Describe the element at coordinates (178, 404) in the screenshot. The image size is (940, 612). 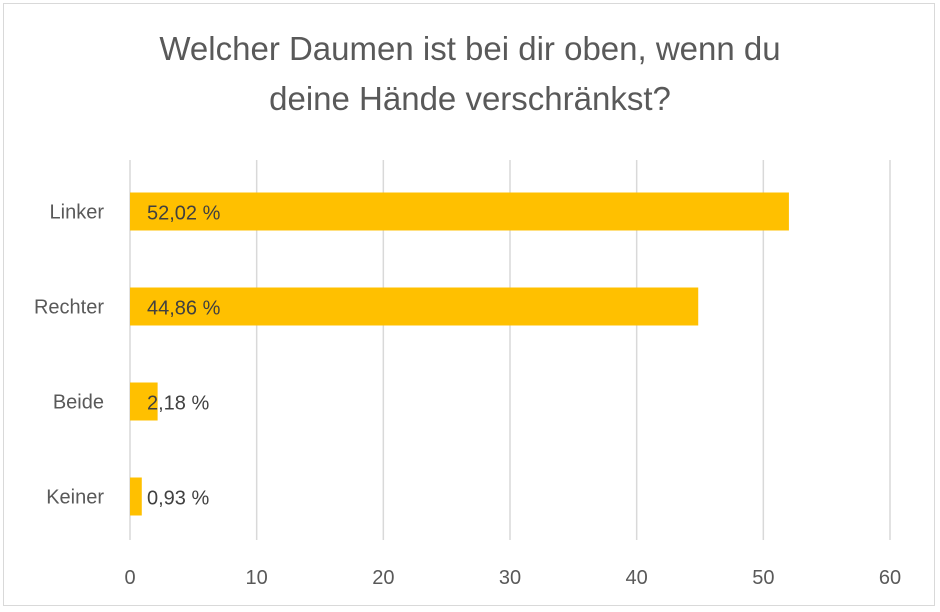
I see `data-label: 2,18 %` at that location.